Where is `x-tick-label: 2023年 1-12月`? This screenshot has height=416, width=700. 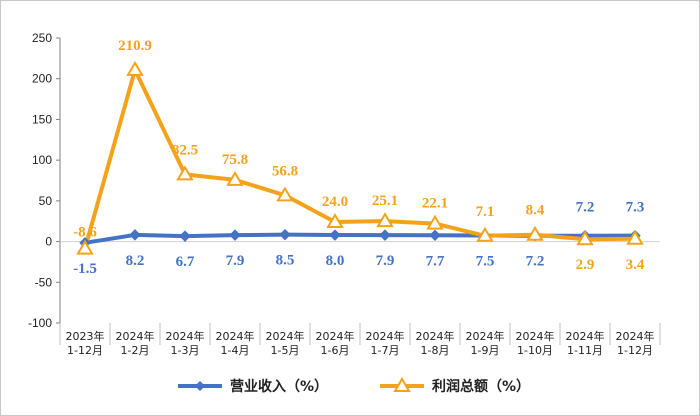
x-tick-label: 2023年 1-12月 is located at coordinates (85, 343).